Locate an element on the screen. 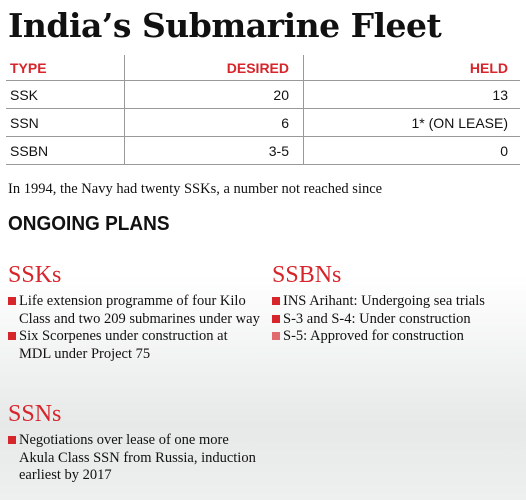  list-item: S-5: Approved for construction is located at coordinates (397, 337).